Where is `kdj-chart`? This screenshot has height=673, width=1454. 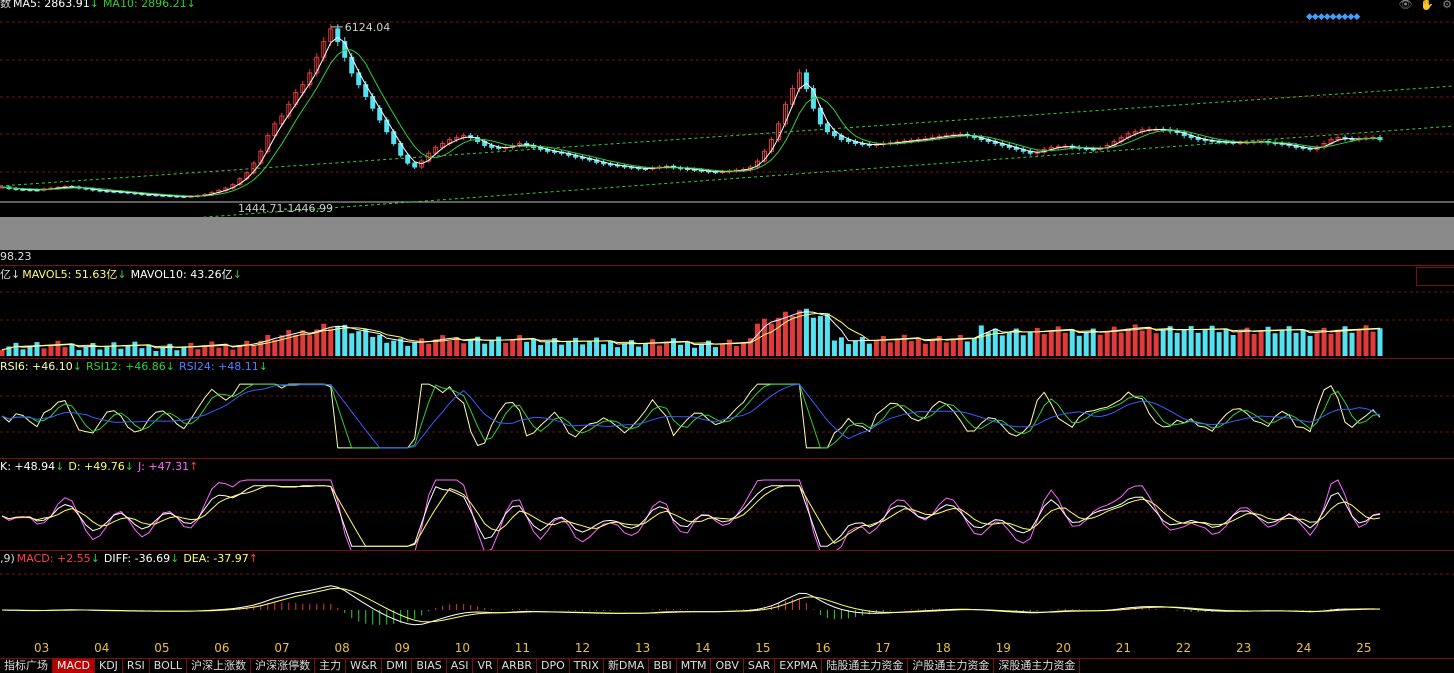 kdj-chart is located at coordinates (727, 512).